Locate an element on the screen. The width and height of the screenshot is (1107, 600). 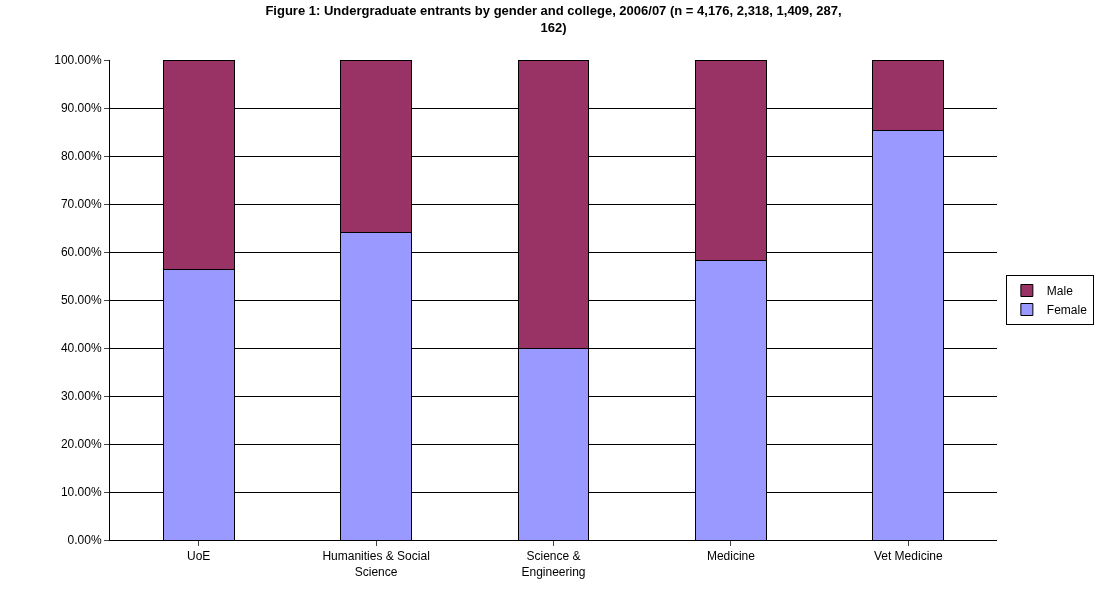
x-tick-label: Medicine is located at coordinates (731, 556).